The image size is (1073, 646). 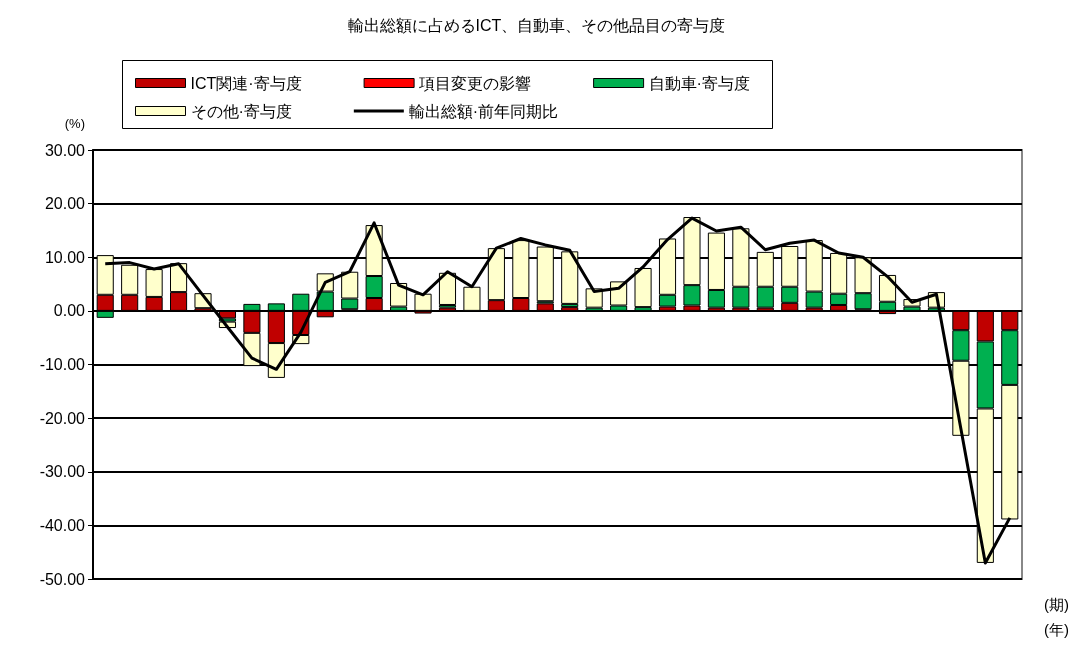 What do you see at coordinates (65, 150) in the screenshot?
I see `y-tick-label: 30.00` at bounding box center [65, 150].